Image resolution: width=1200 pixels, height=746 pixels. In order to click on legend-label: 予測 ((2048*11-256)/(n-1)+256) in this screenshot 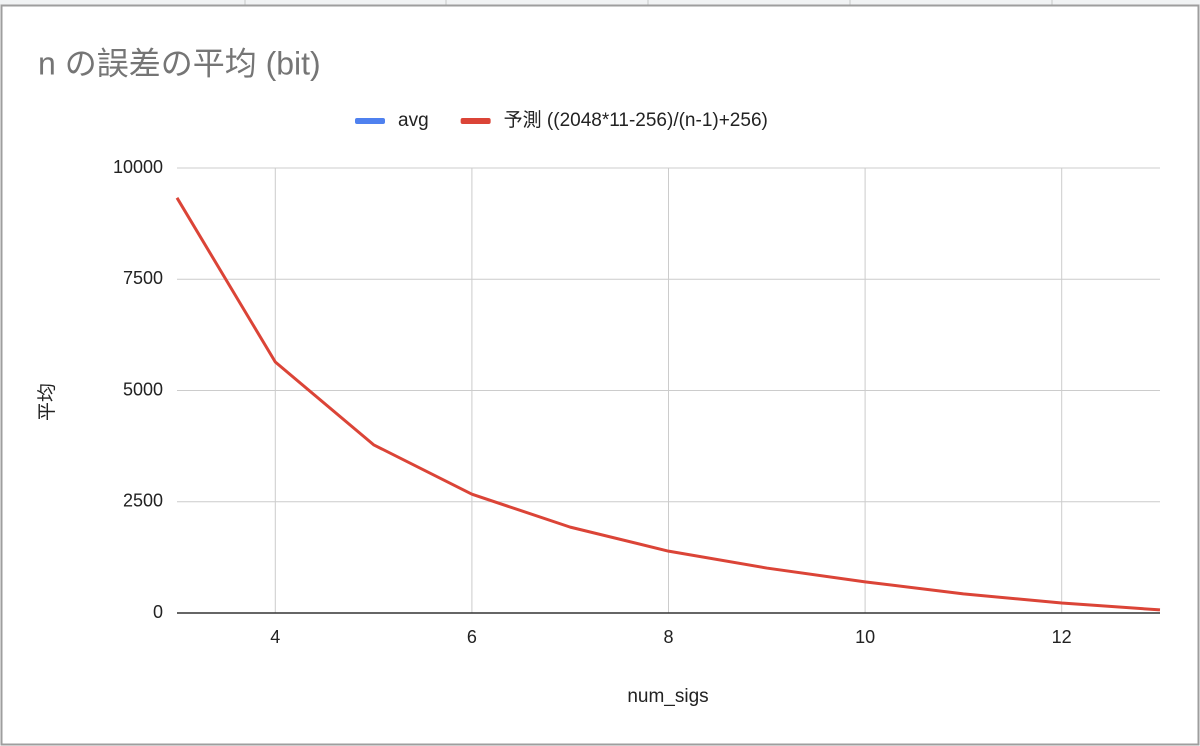, I will do `click(636, 120)`.